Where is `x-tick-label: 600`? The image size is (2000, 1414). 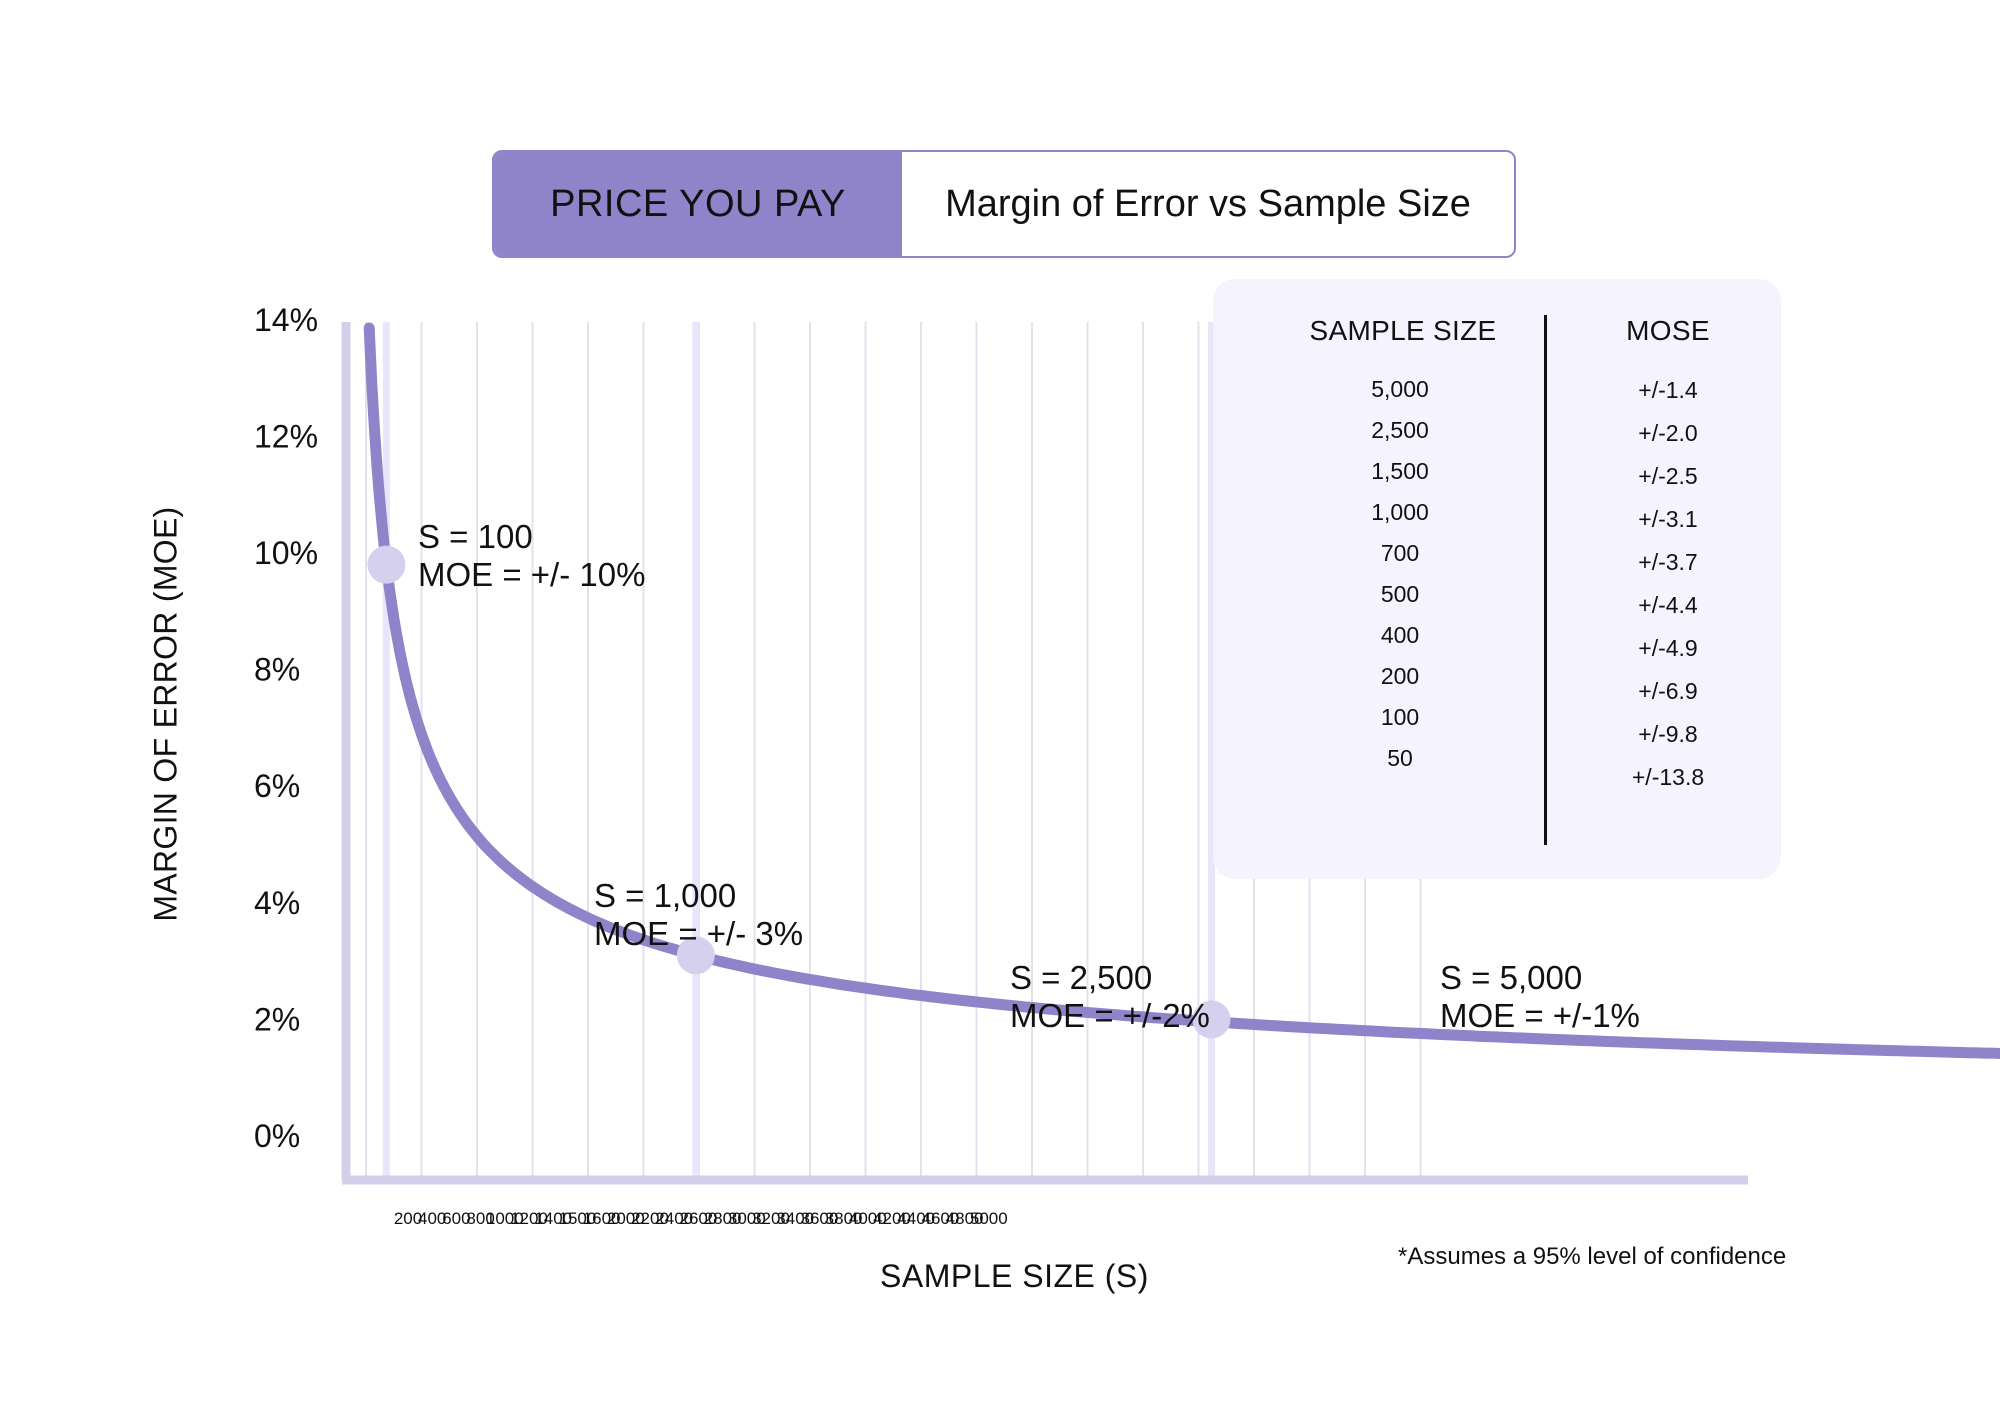 x-tick-label: 600 is located at coordinates (456, 1218).